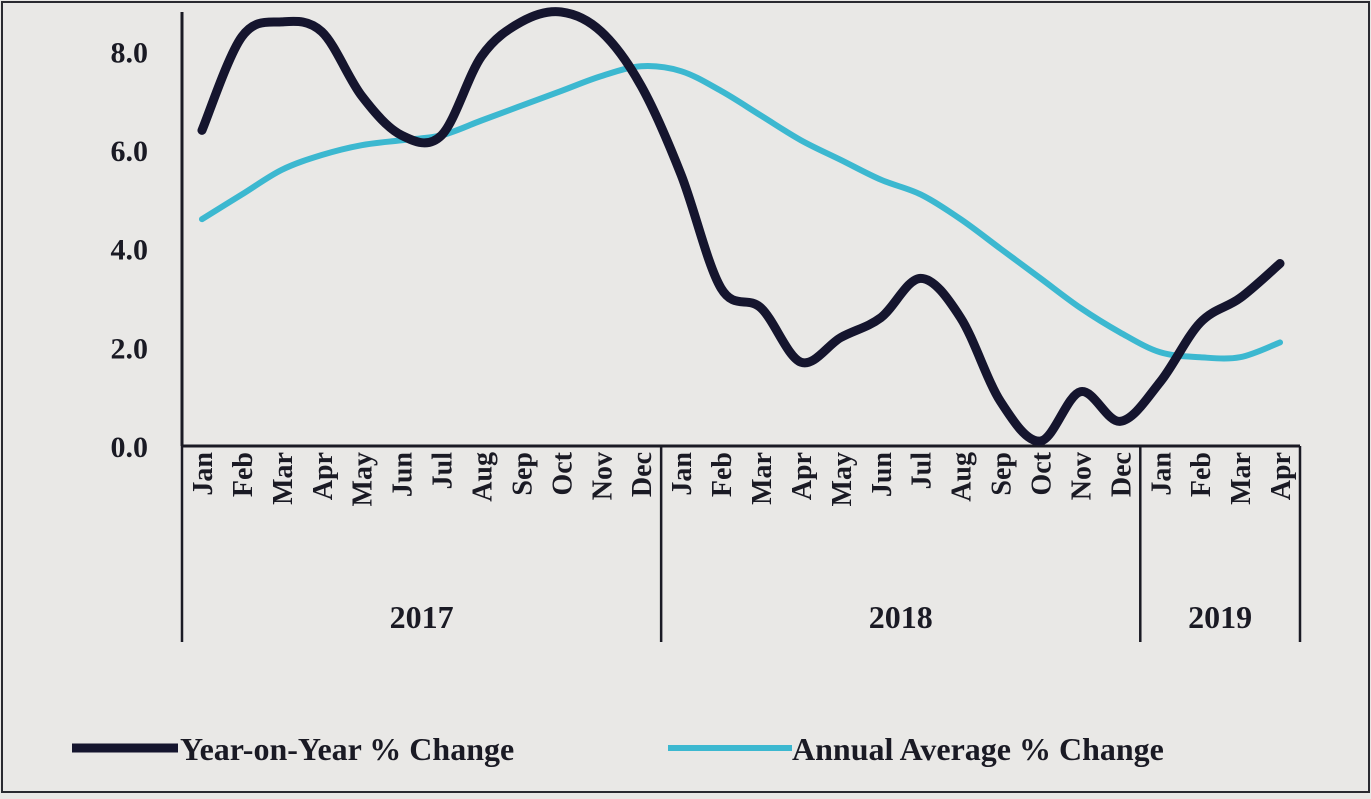  I want to click on legend-annual-average-label: Annual Average % Change, so click(978, 749).